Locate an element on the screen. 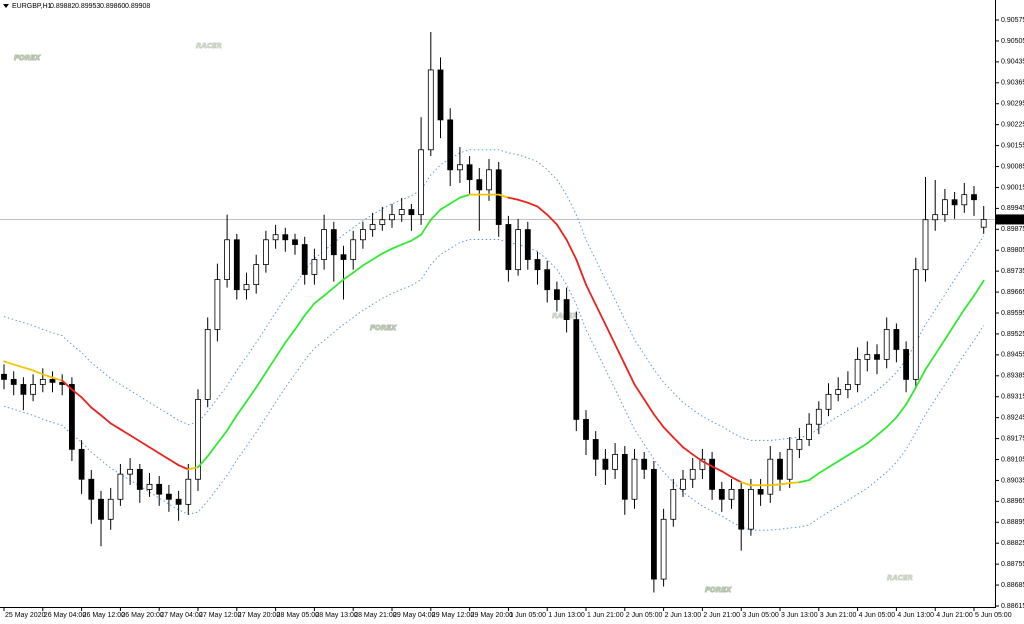  y-tick-label: 0.89595 is located at coordinates (1012, 313).